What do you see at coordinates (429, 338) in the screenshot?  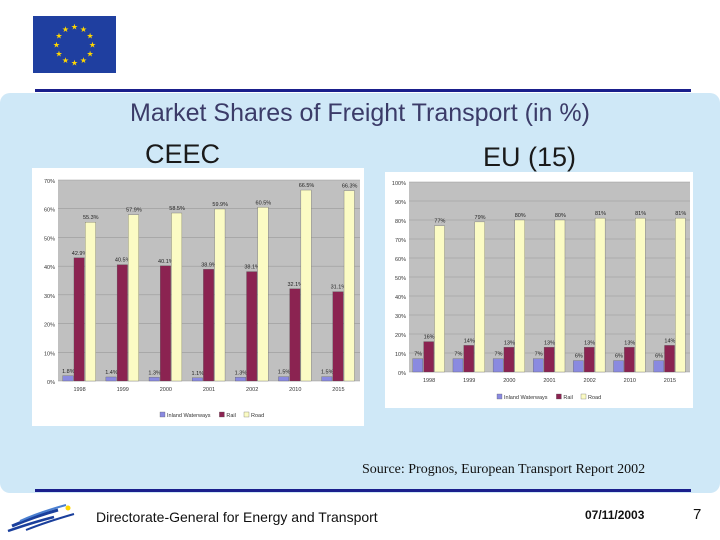 I see `data-label: 16%` at bounding box center [429, 338].